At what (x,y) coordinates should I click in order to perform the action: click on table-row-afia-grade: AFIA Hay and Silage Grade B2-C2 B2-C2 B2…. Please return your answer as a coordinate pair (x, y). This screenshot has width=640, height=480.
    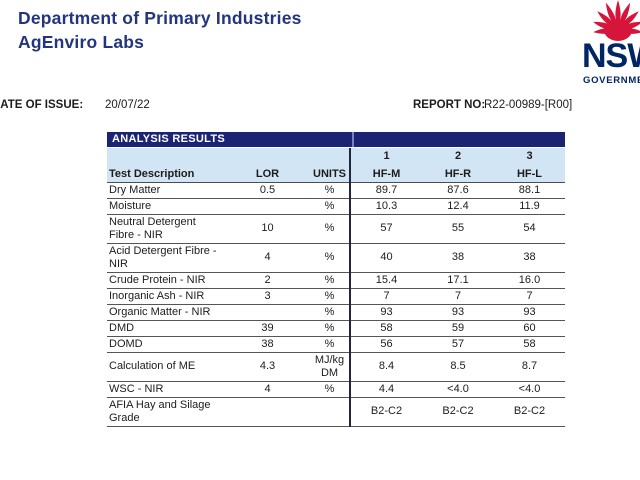
    Looking at the image, I should click on (336, 412).